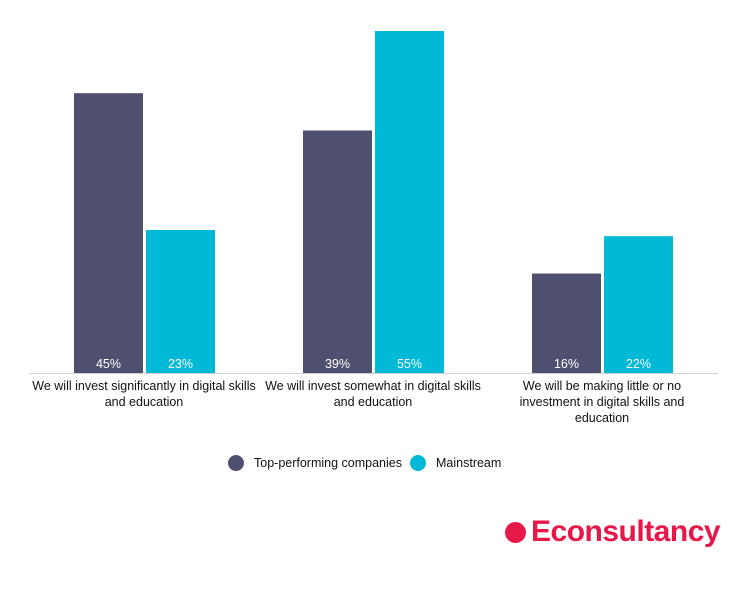 This screenshot has height=602, width=750. What do you see at coordinates (328, 463) in the screenshot?
I see `legend-label: Top-performing companies` at bounding box center [328, 463].